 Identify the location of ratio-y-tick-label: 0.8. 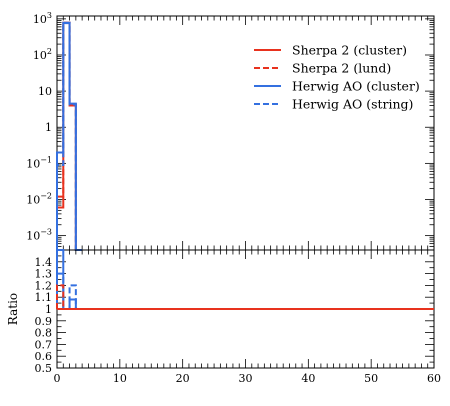
(44, 333).